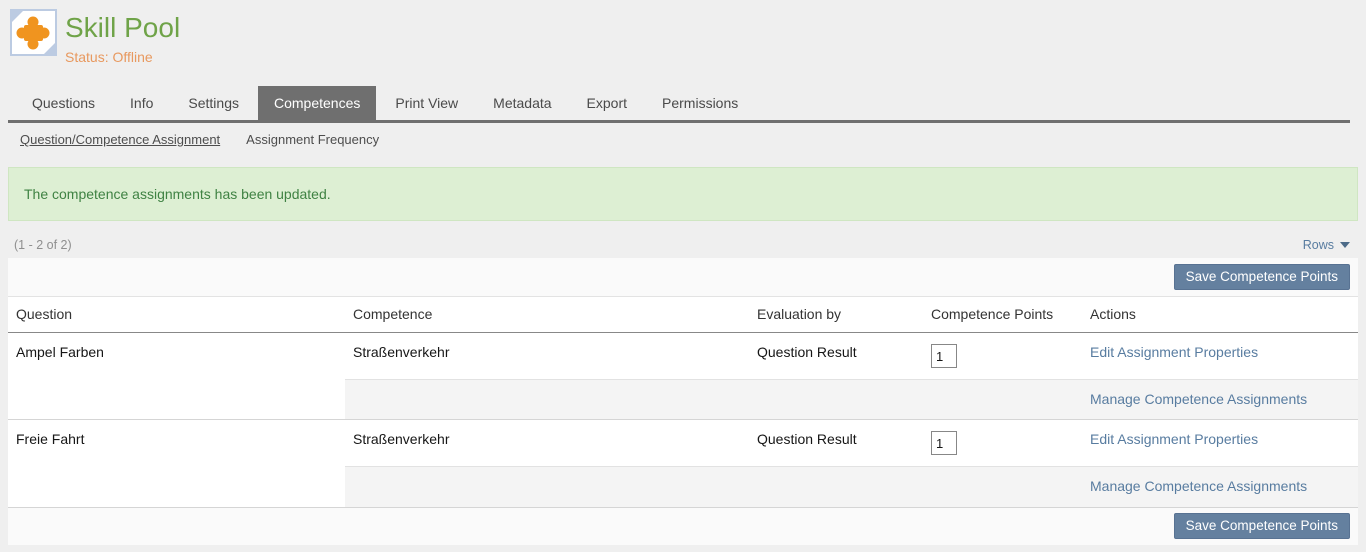 The height and width of the screenshot is (552, 1366). Describe the element at coordinates (683, 38) in the screenshot. I see `page-header: Skill Pool Status: Offline` at that location.